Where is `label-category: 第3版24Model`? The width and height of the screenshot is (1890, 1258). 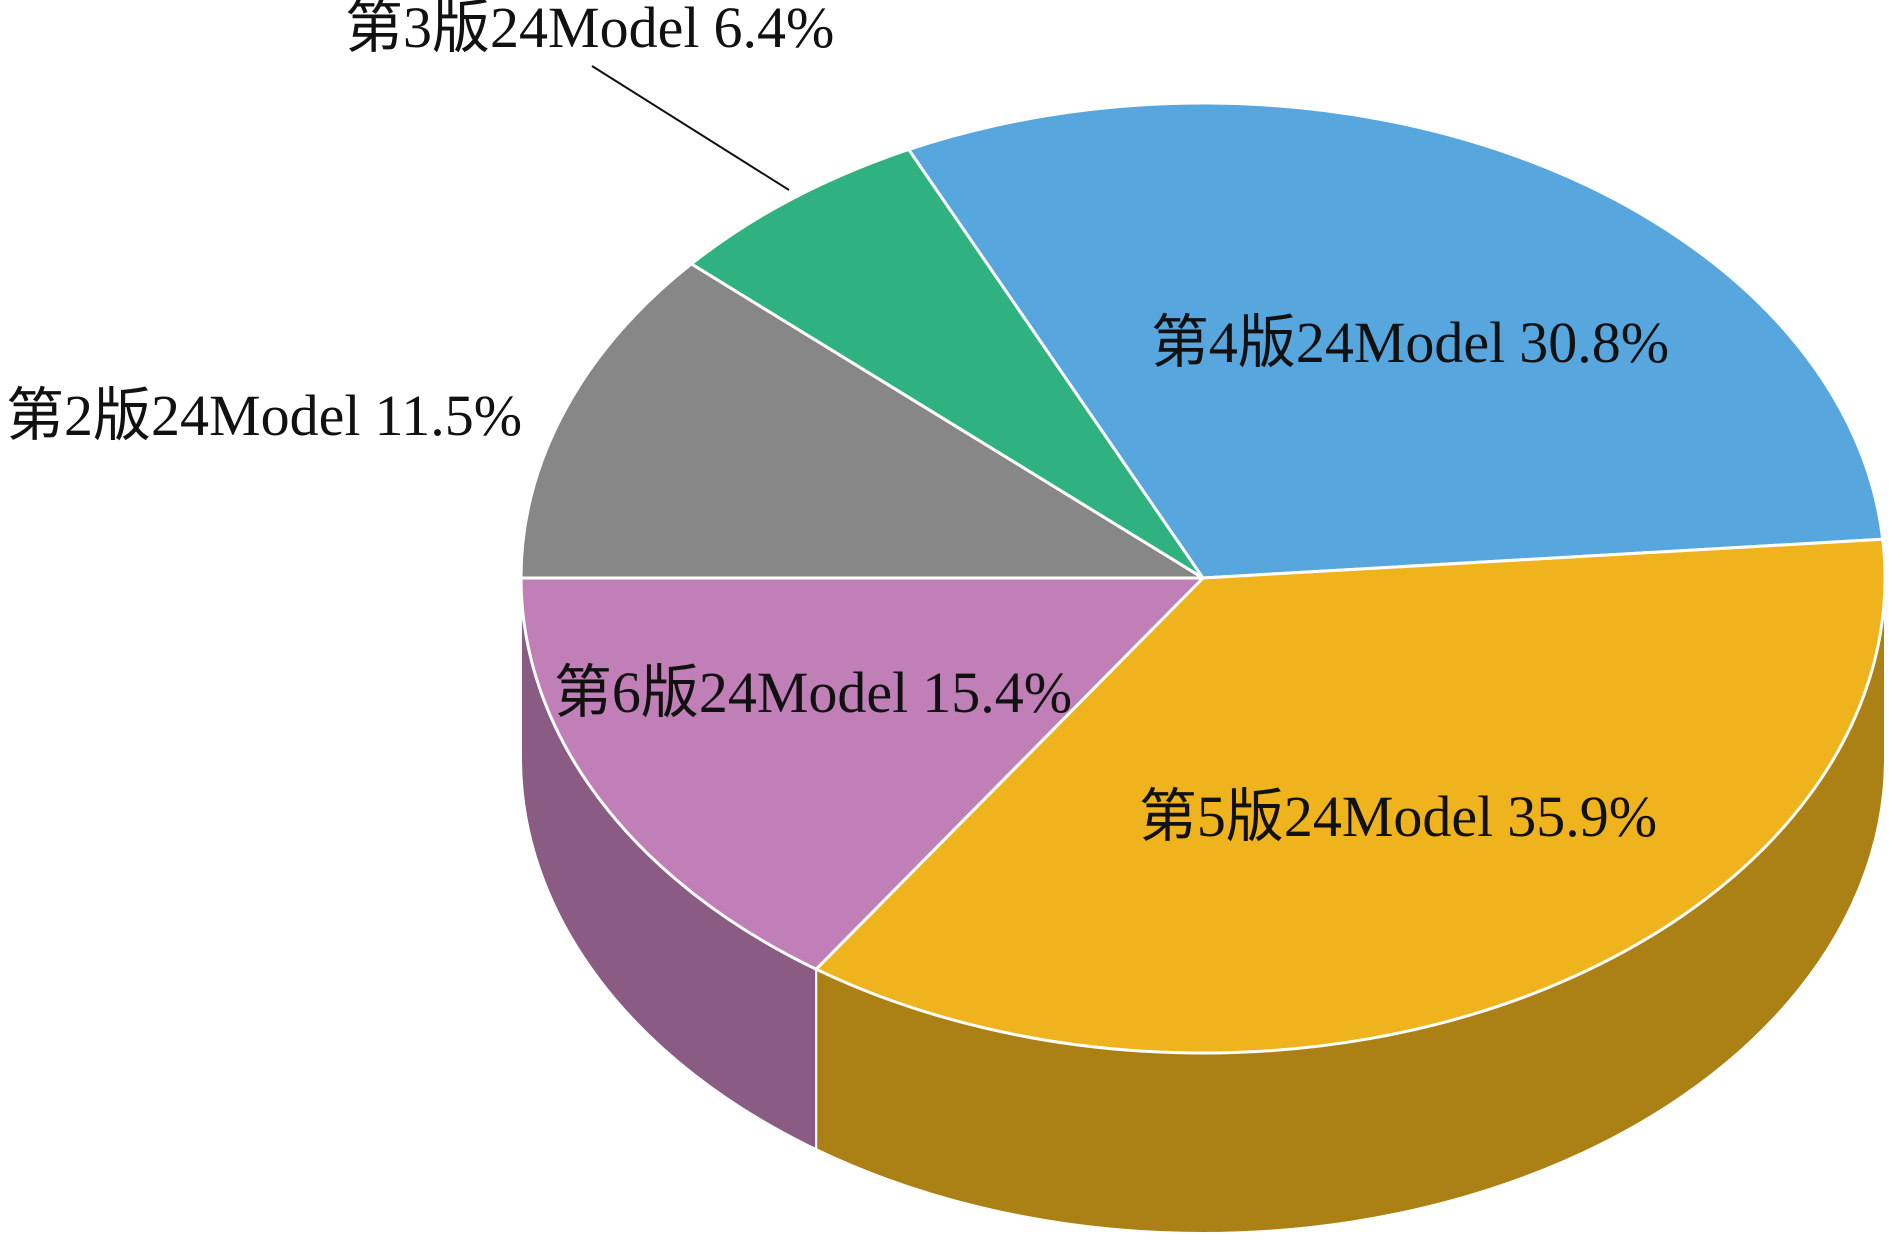
label-category: 第3版24Model is located at coordinates (522, 30).